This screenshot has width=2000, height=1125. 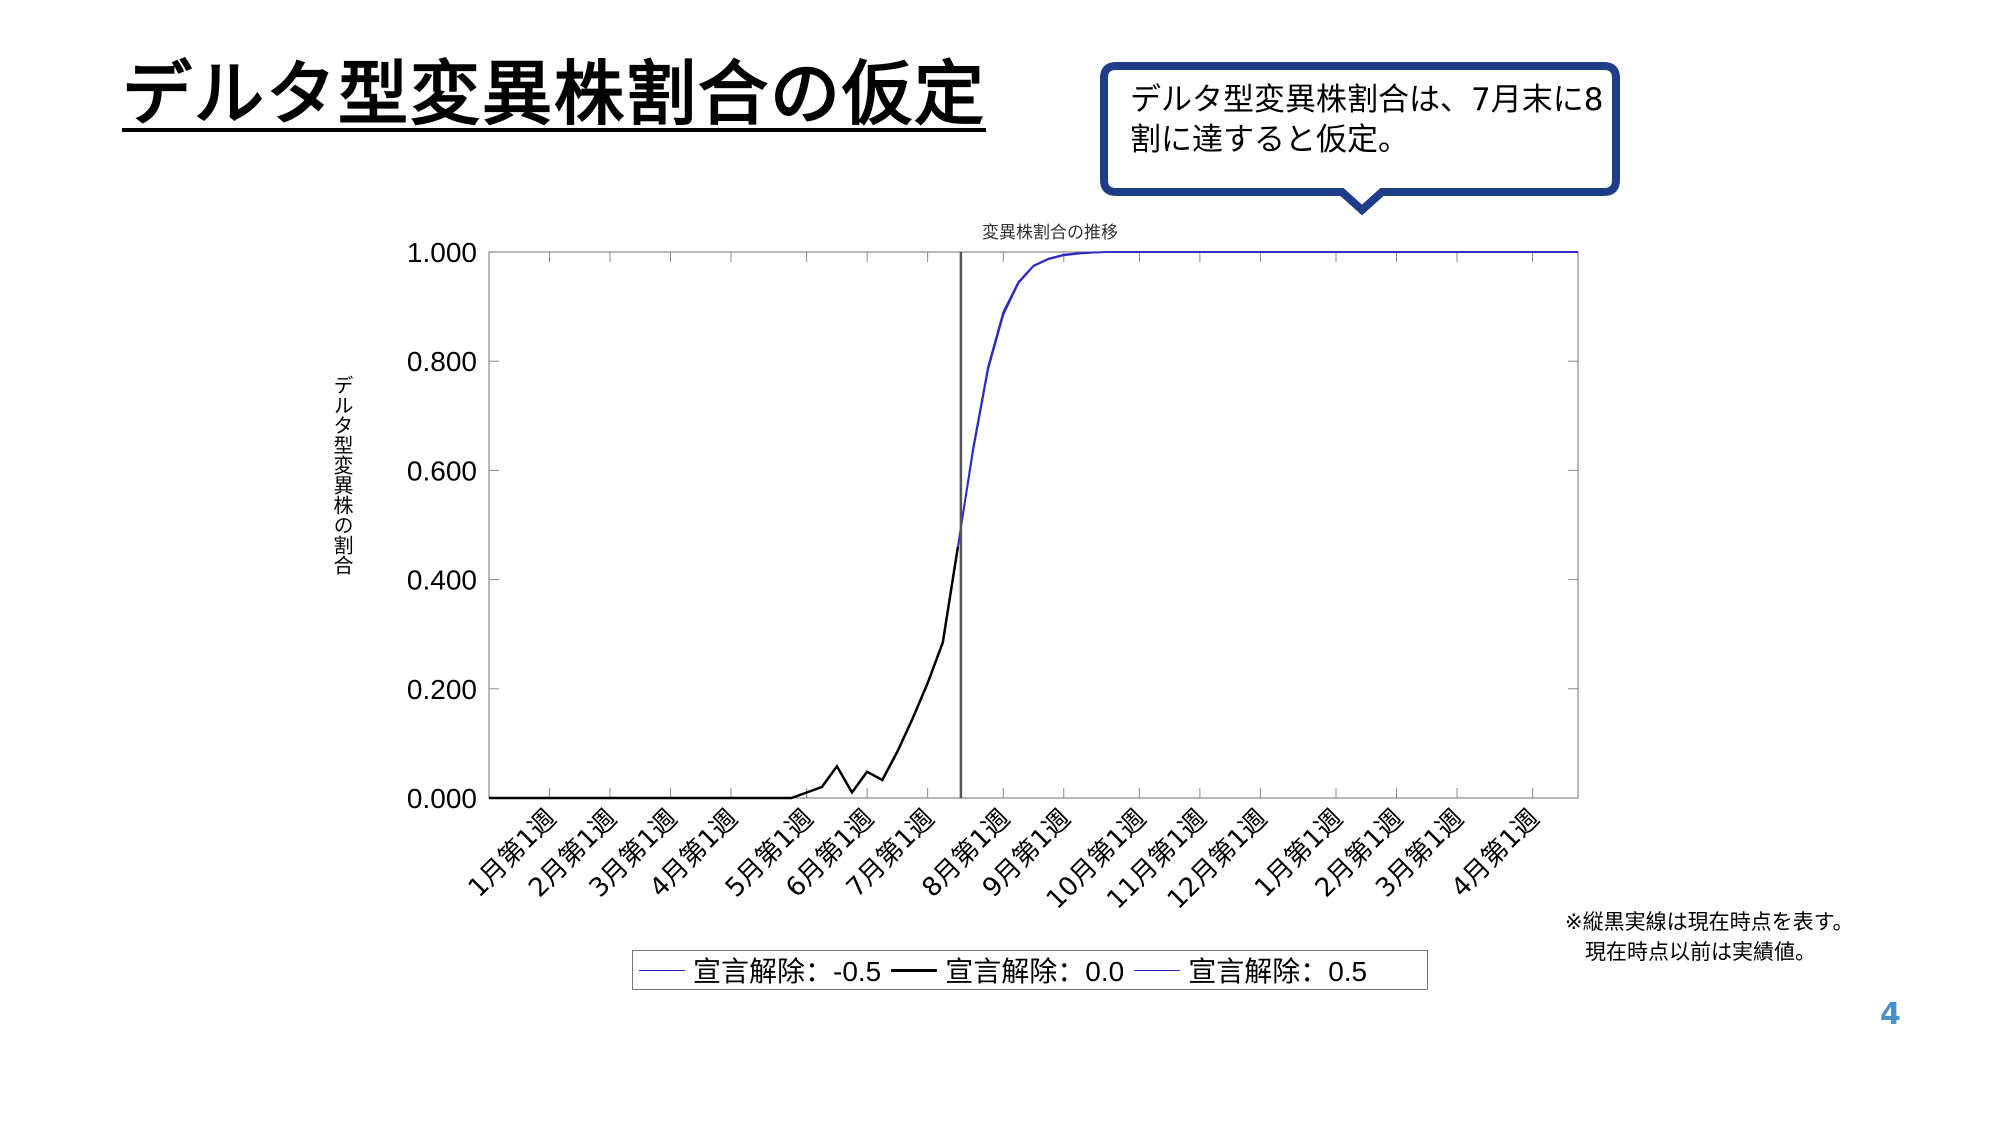 I want to click on y-tick-label: 0.000, so click(x=442, y=798).